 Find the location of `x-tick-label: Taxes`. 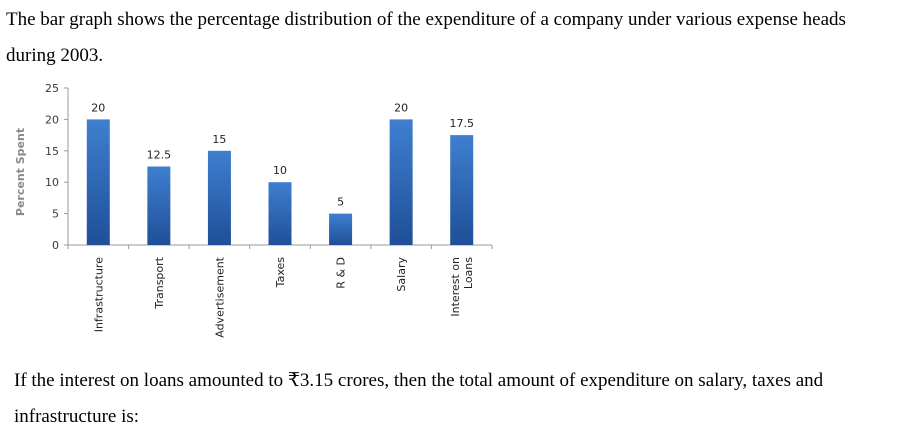

x-tick-label: Taxes is located at coordinates (280, 273).